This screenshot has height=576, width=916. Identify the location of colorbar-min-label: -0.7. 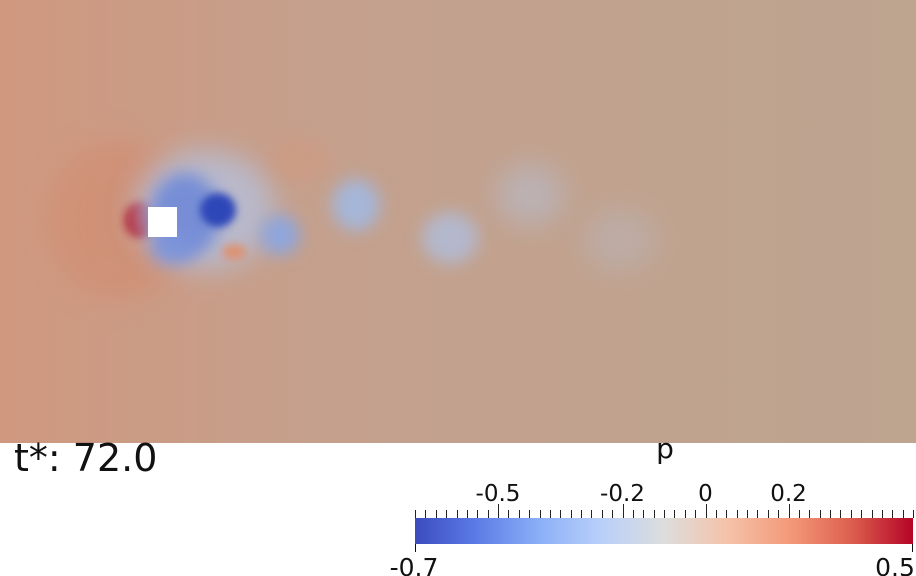
(414, 564).